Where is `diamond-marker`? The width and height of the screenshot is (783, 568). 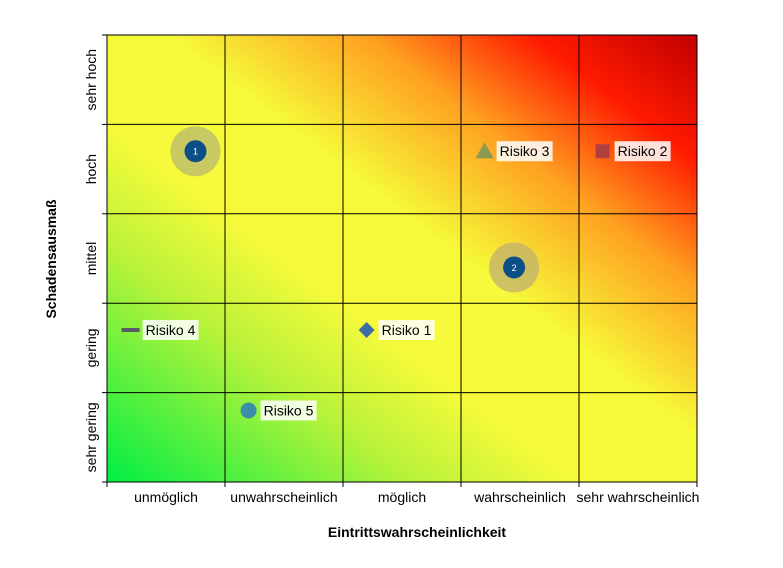 diamond-marker is located at coordinates (366, 330).